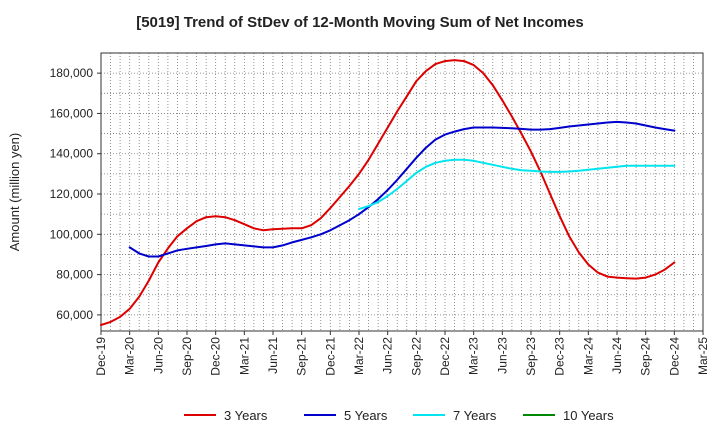 Image resolution: width=720 pixels, height=440 pixels. Describe the element at coordinates (216, 356) in the screenshot. I see `x-tick-label: Dec-20` at that location.